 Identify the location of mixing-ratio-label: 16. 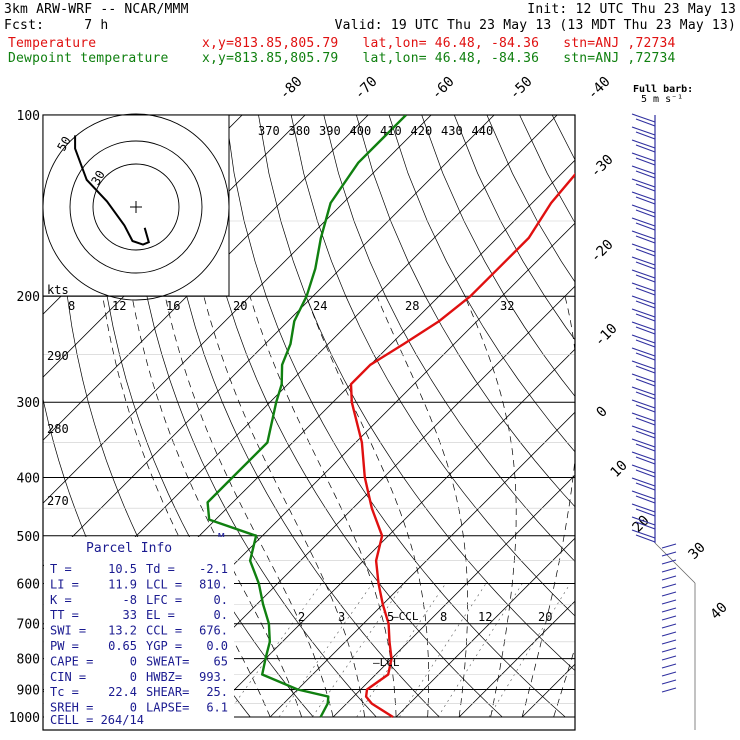
(173, 306).